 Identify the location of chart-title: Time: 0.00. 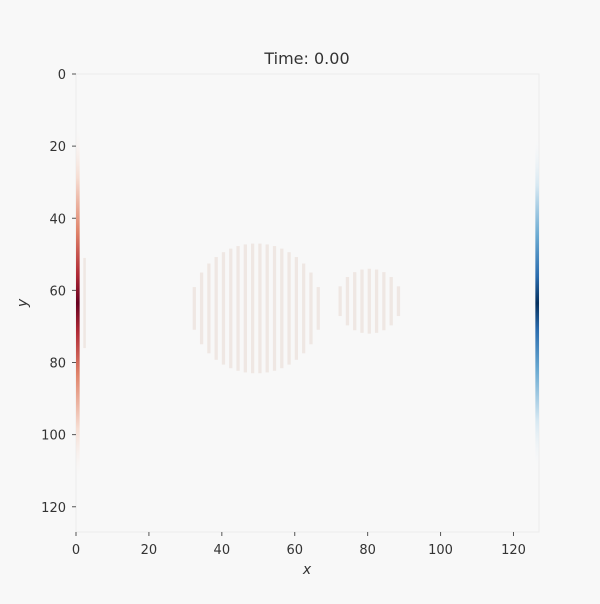
(306, 58).